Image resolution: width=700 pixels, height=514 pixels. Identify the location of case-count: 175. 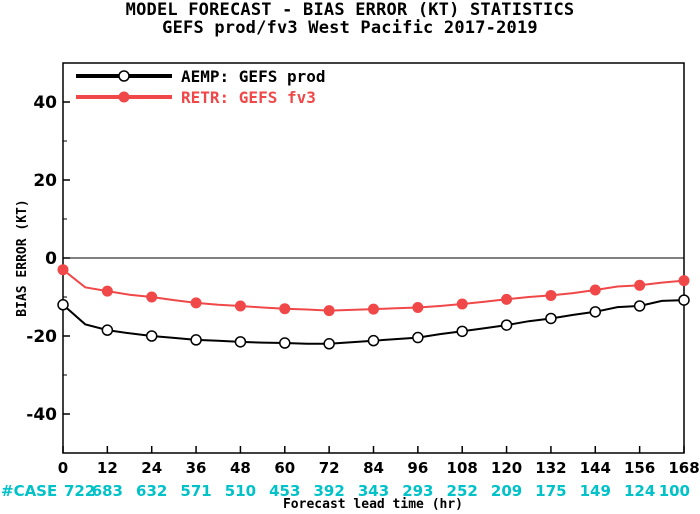
(550, 491).